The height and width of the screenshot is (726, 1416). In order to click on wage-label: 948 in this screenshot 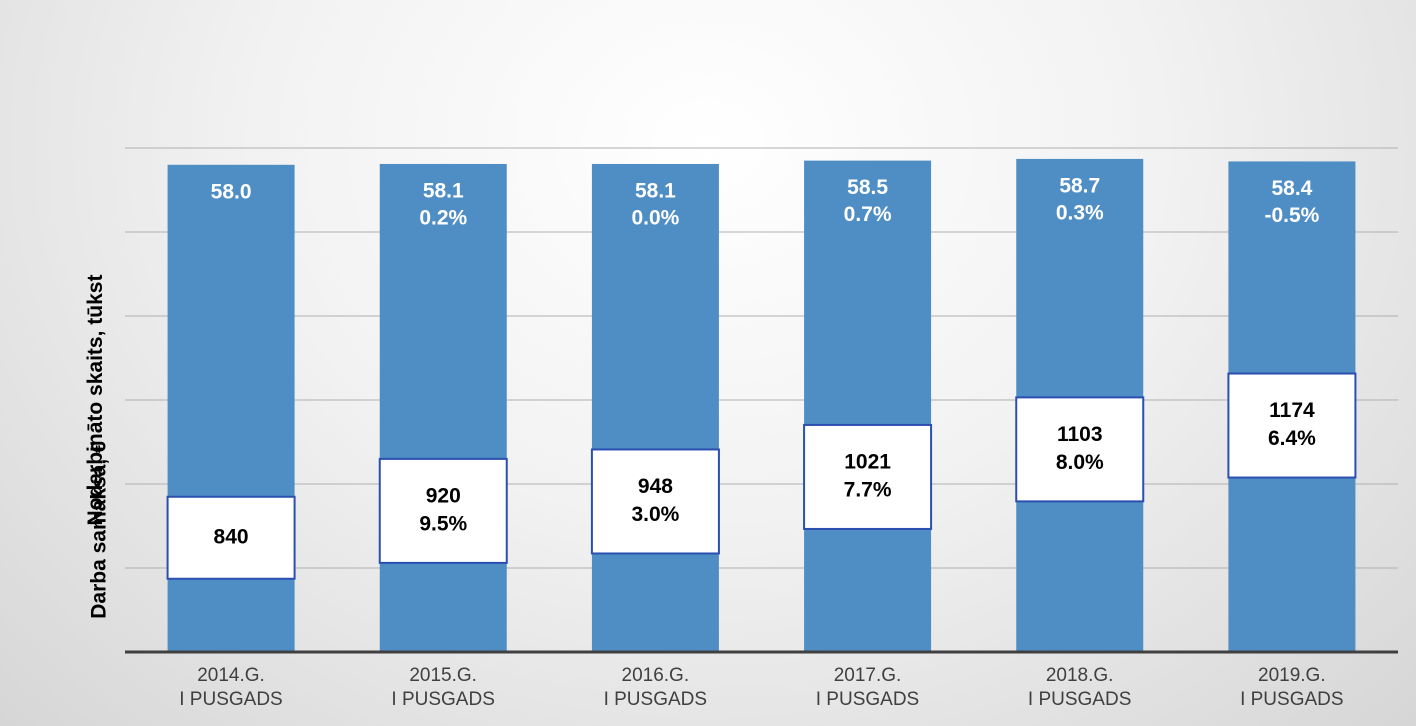, I will do `click(655, 486)`.